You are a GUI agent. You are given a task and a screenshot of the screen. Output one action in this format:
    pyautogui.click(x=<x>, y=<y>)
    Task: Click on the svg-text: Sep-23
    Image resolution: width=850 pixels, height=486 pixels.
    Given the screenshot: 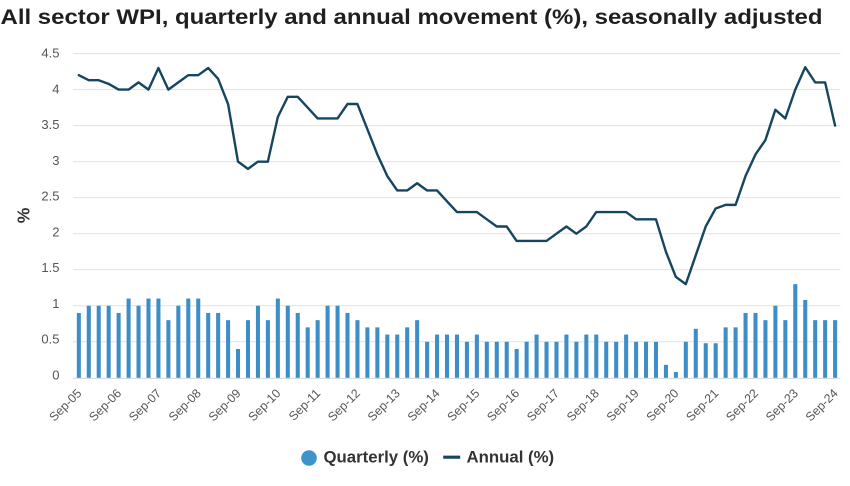 What is the action you would take?
    pyautogui.click(x=782, y=405)
    